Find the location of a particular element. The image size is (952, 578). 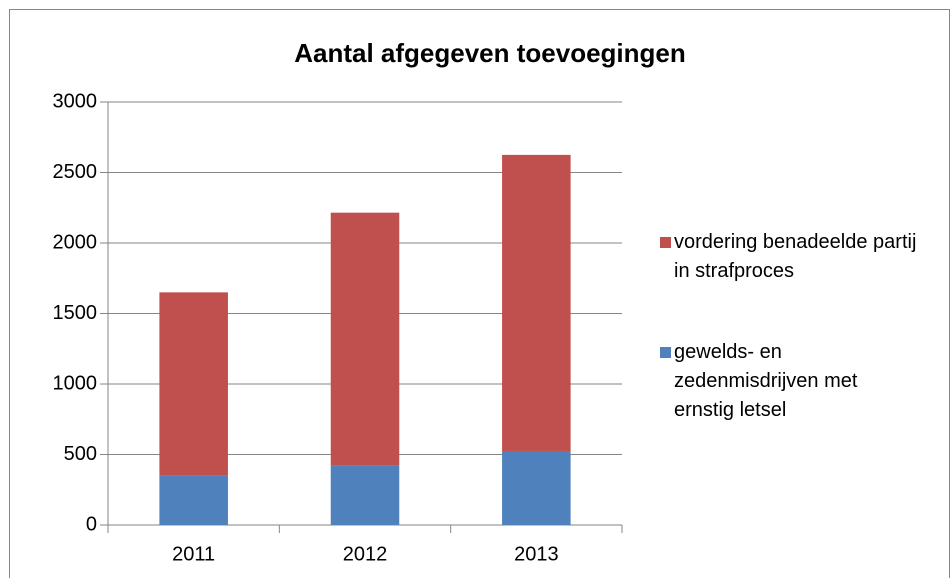

y-tick-label: 1500 is located at coordinates (75, 313).